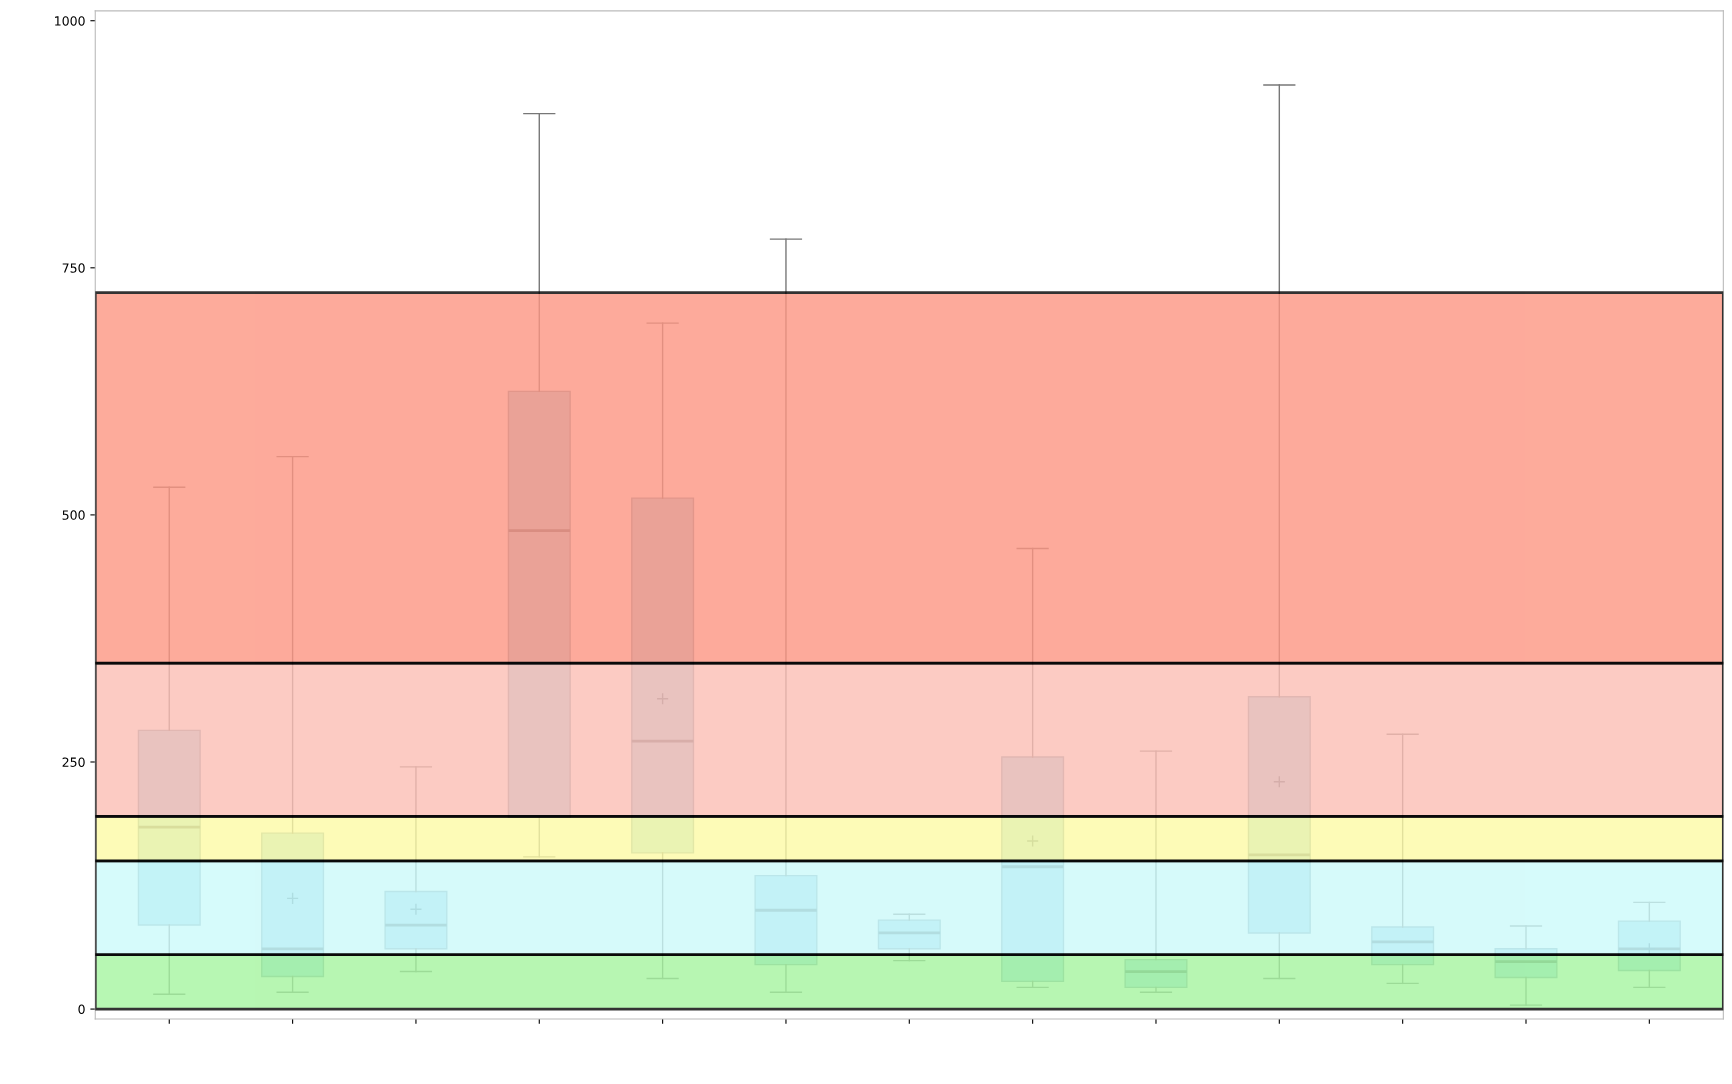 This screenshot has width=1732, height=1084. What do you see at coordinates (73, 515) in the screenshot?
I see `y-tick-label: 500` at bounding box center [73, 515].